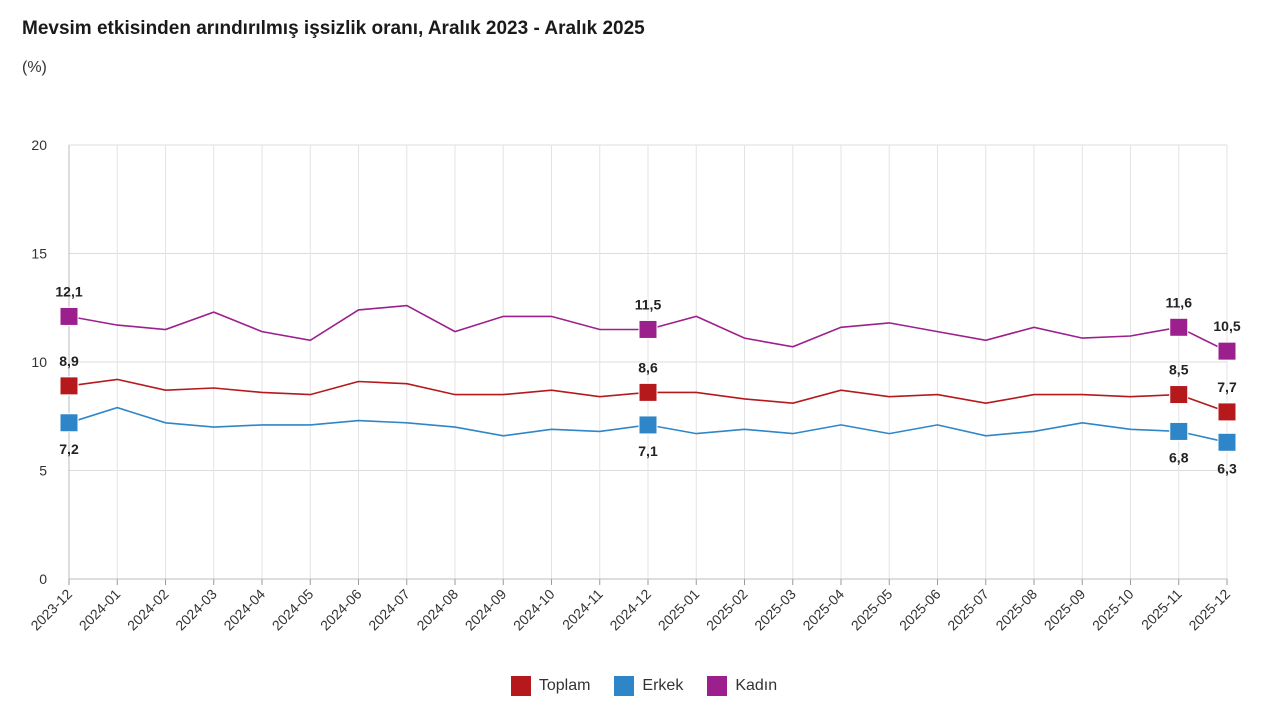 The width and height of the screenshot is (1280, 716). I want to click on x-tick-label: 2024-04, so click(244, 610).